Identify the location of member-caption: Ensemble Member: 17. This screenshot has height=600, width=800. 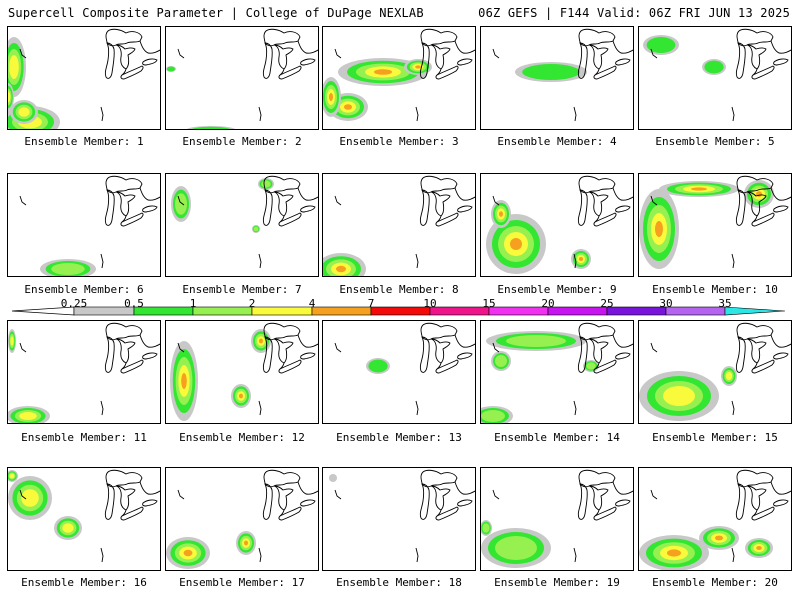
(242, 582).